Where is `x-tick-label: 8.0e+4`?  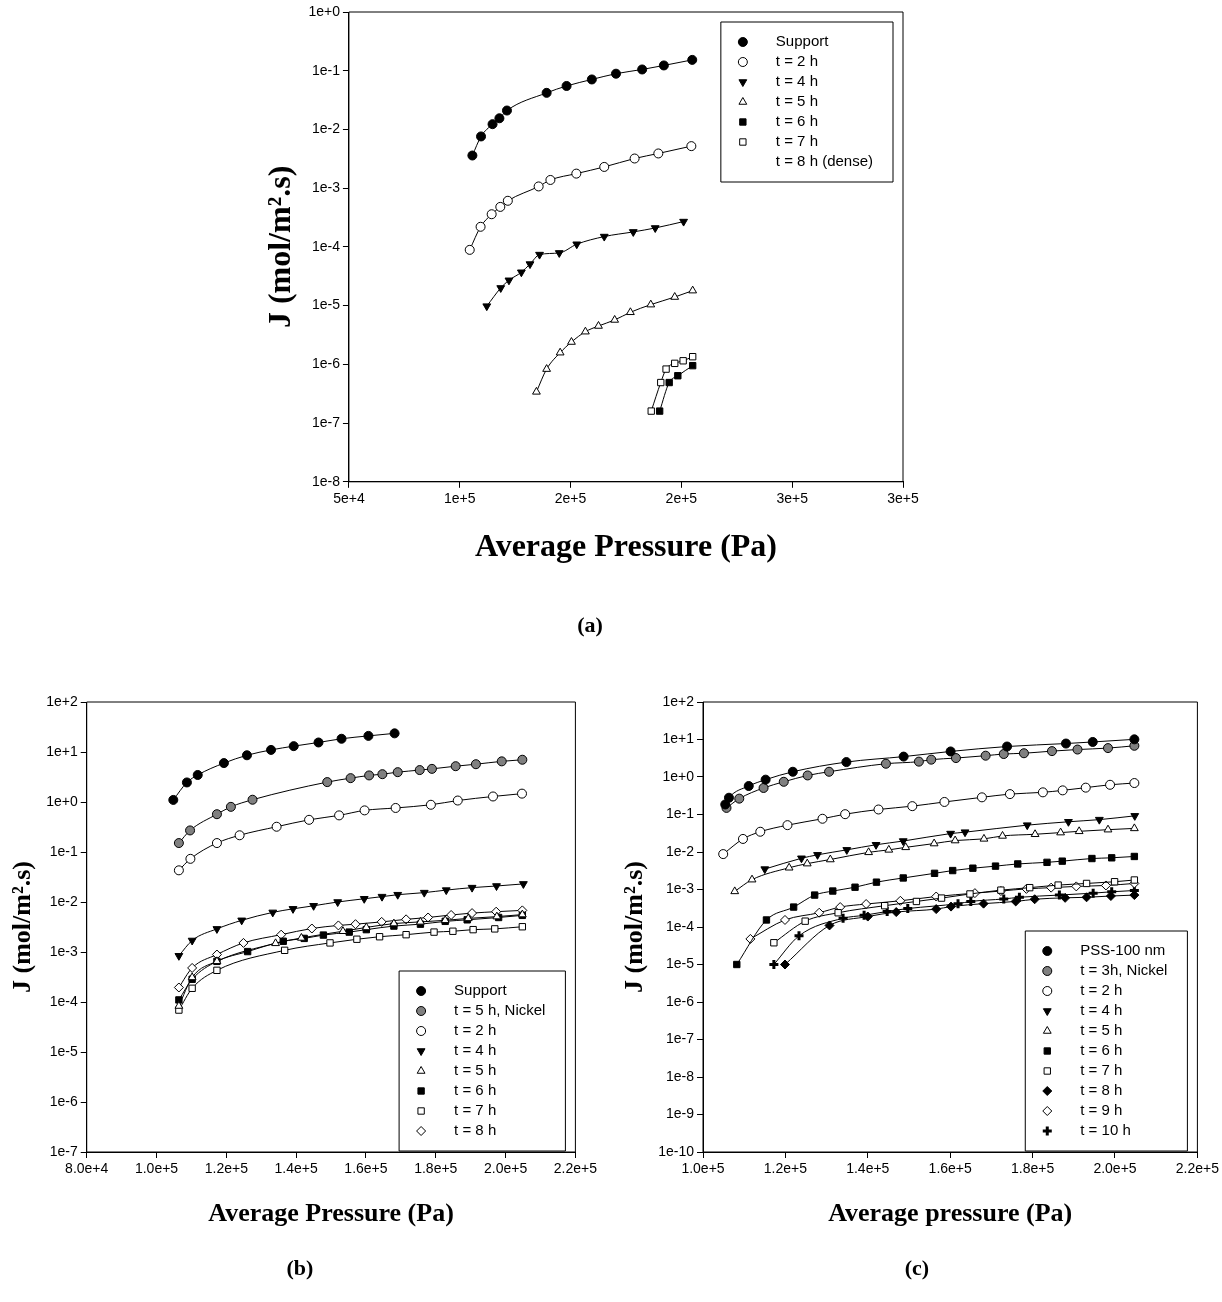
x-tick-label: 8.0e+4 is located at coordinates (87, 1168).